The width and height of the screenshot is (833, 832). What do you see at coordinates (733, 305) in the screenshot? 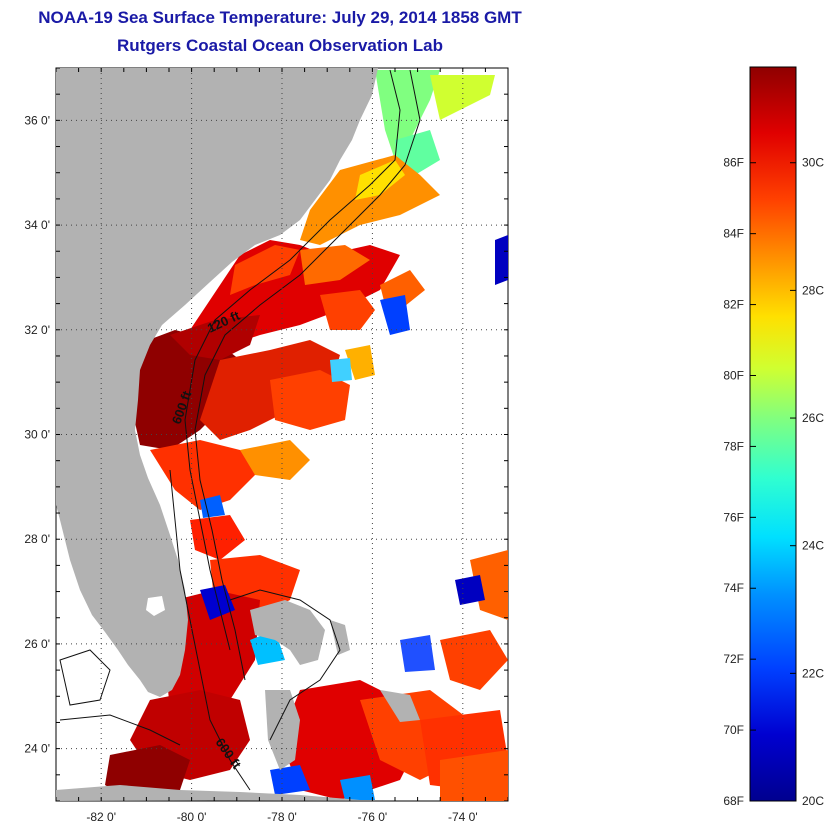
I see `colorbar-f-label: 82F` at bounding box center [733, 305].